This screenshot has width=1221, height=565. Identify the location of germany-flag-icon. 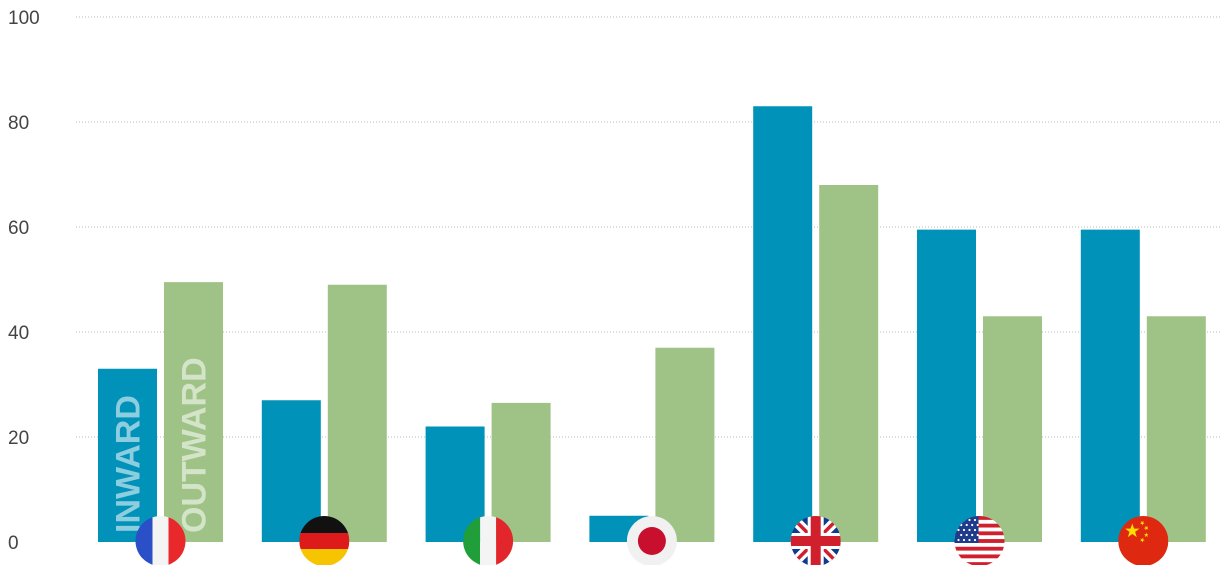
(324, 540).